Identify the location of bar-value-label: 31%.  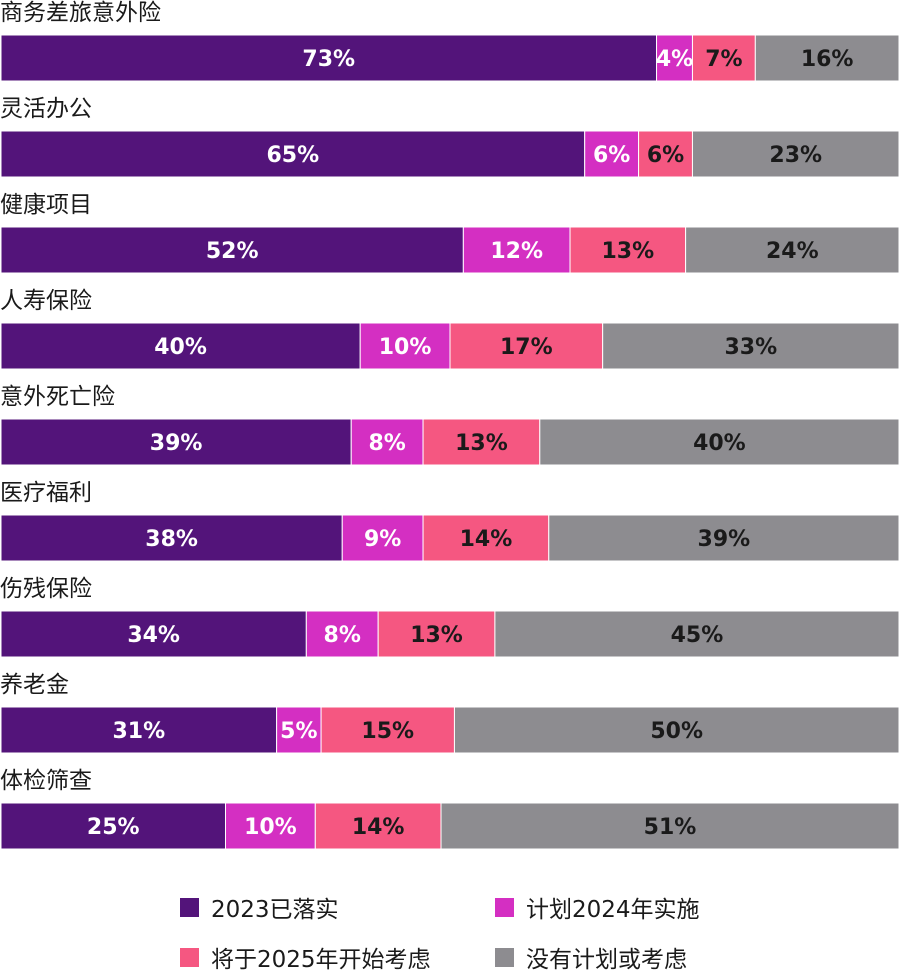
(138, 731).